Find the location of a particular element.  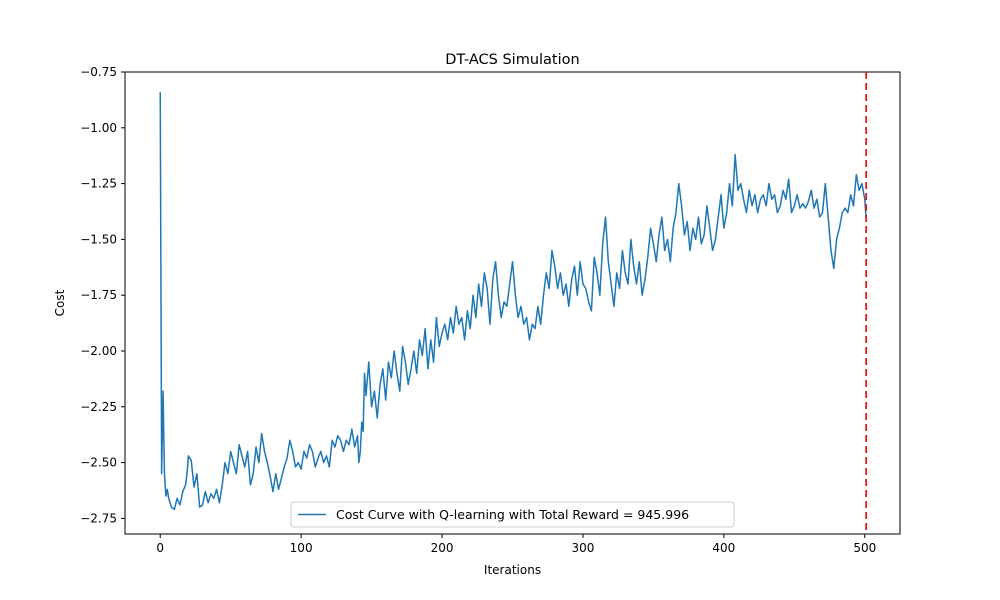

y-tick-label: −2.00 is located at coordinates (98, 351).